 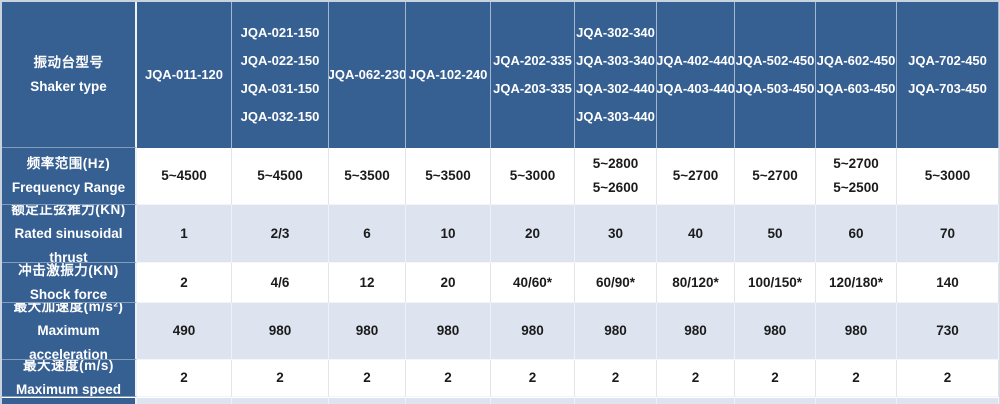 I want to click on model-name: JQA-022-150, so click(x=280, y=60).